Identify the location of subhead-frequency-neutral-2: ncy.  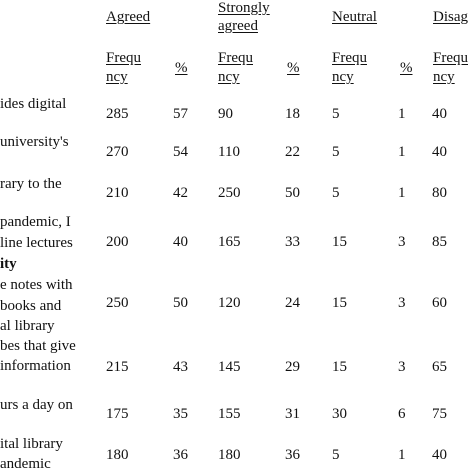
(343, 77).